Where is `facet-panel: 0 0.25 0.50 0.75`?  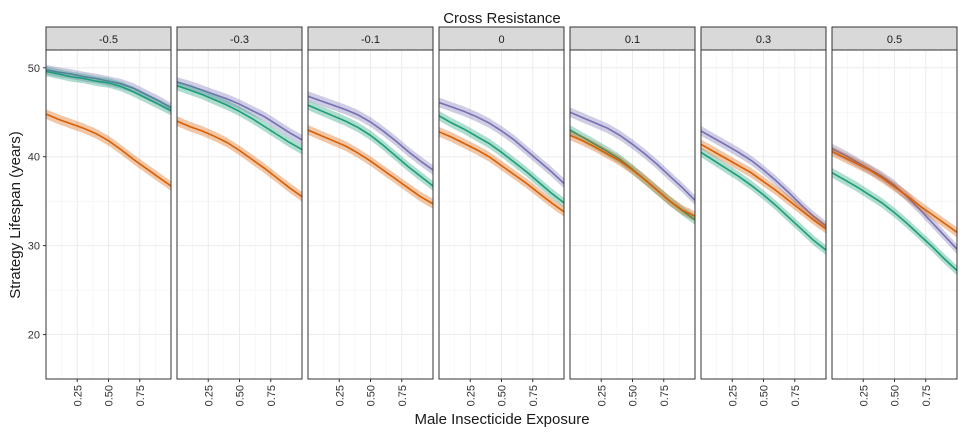 facet-panel: 0 0.25 0.50 0.75 is located at coordinates (501, 216).